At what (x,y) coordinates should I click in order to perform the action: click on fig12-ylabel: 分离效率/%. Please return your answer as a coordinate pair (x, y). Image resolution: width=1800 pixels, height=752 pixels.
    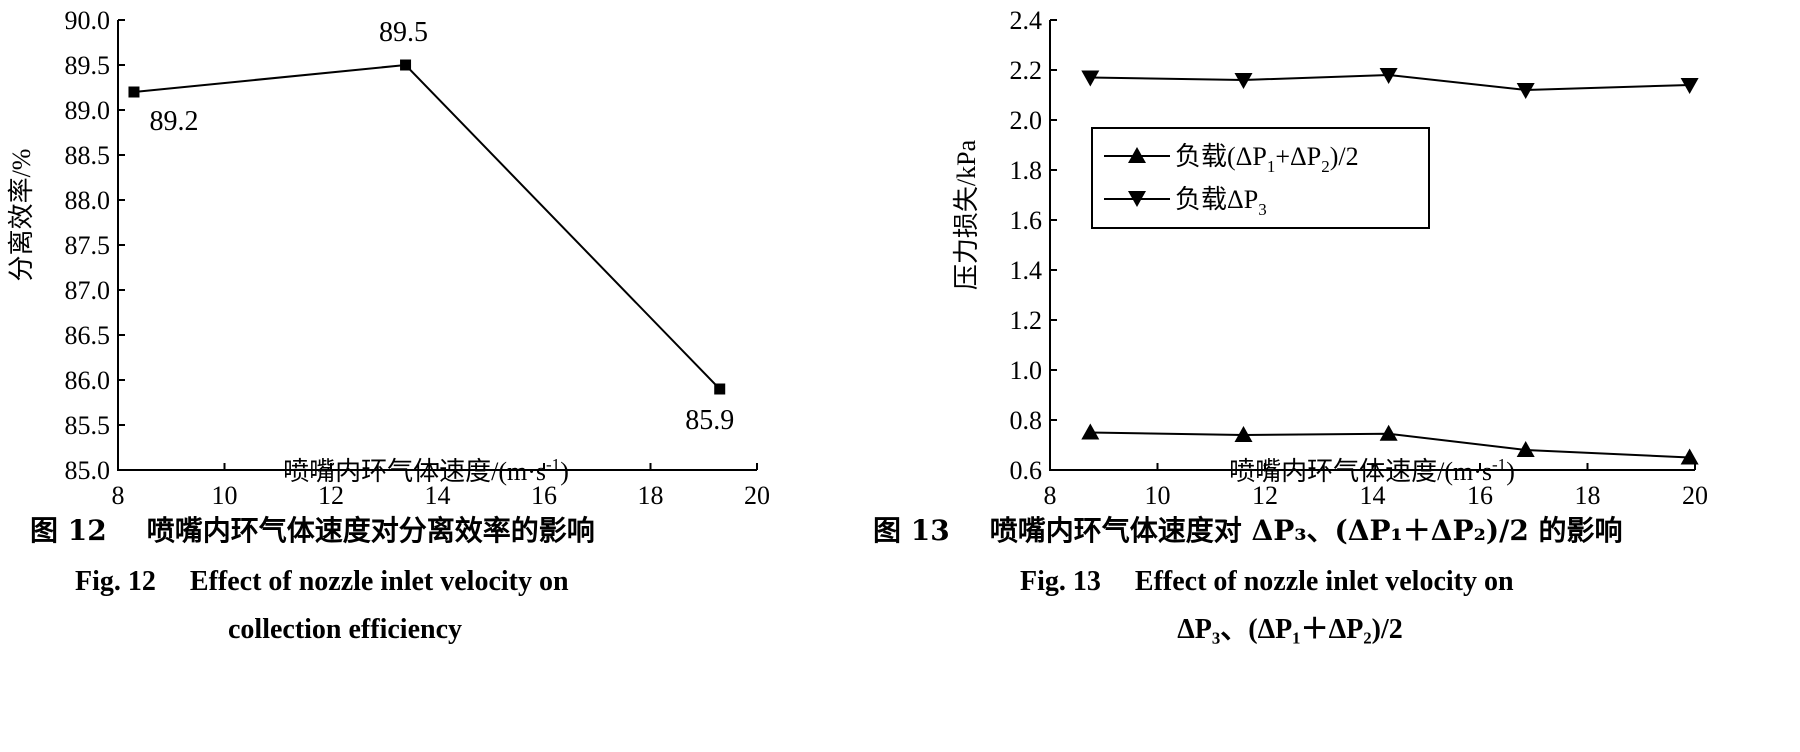
    Looking at the image, I should click on (21, 215).